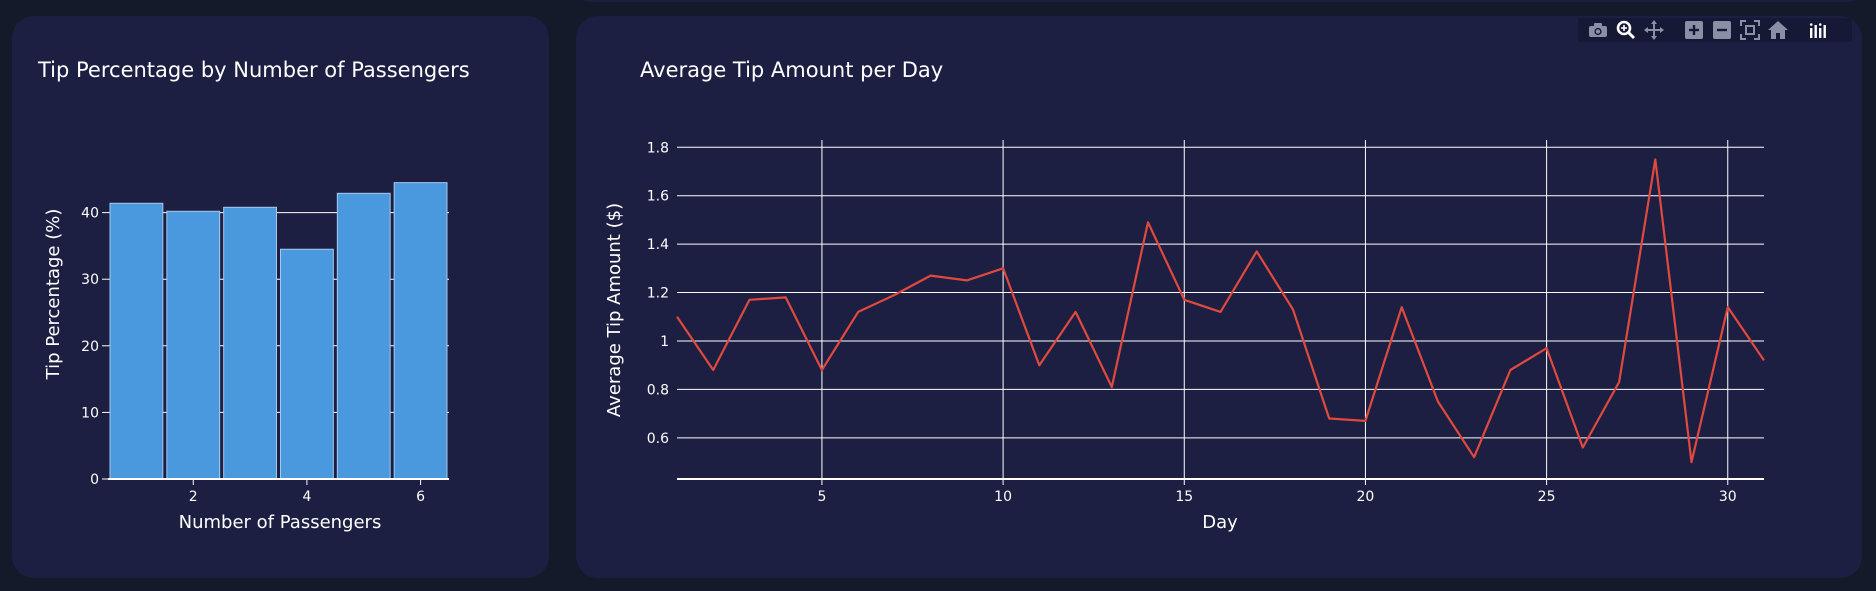  What do you see at coordinates (280, 522) in the screenshot?
I see `bar-x-axis-label: Number of Passengers` at bounding box center [280, 522].